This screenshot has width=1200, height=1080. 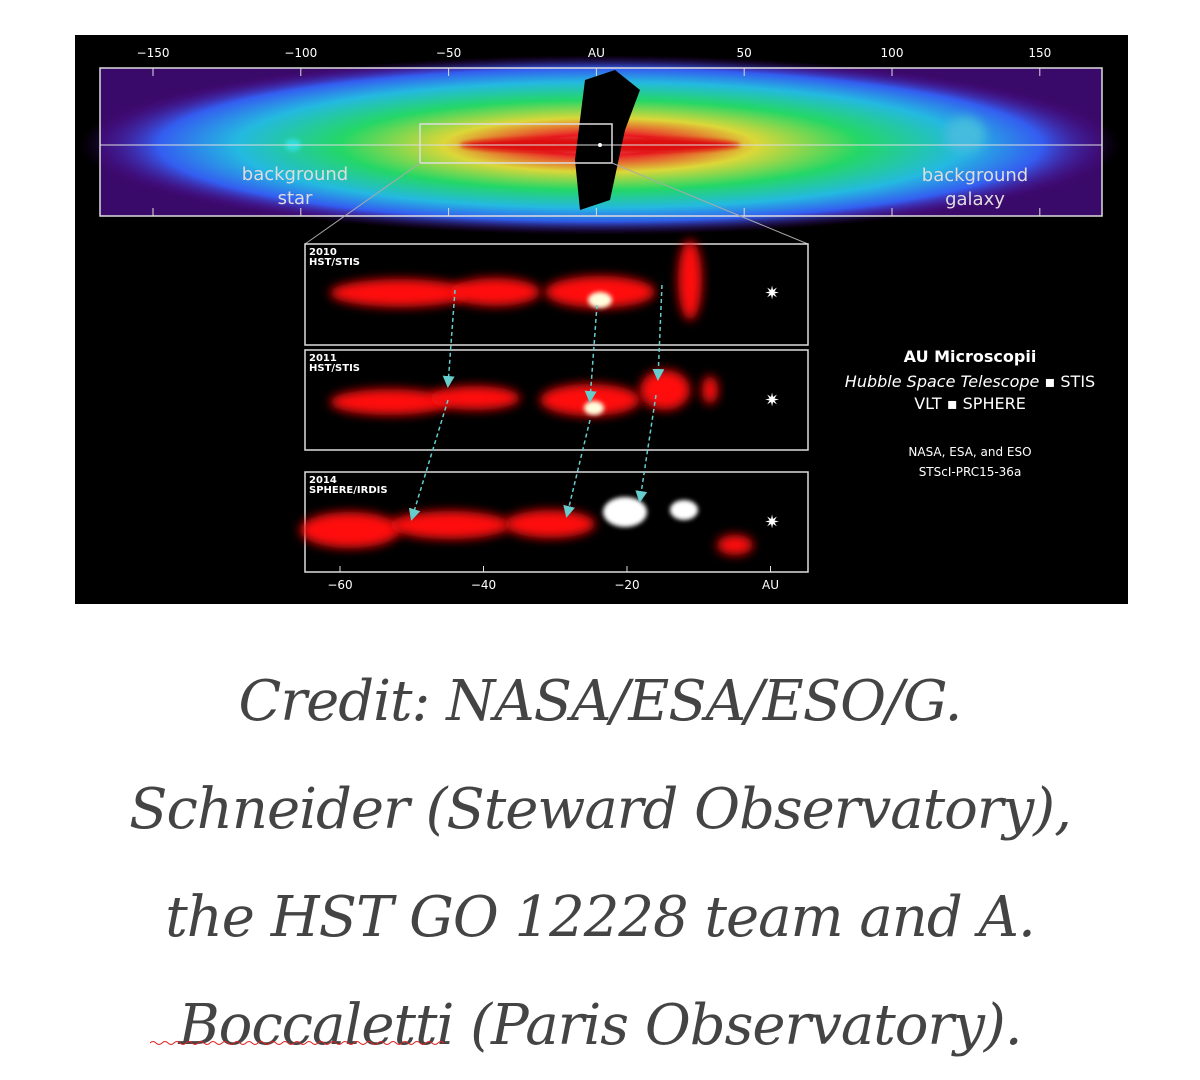 I want to click on panel-label: 2010, so click(x=323, y=252).